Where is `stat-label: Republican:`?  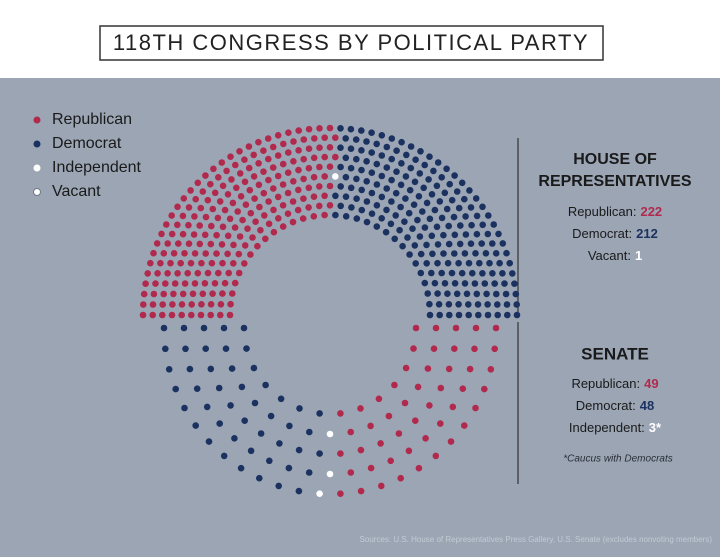 stat-label: Republican: is located at coordinates (605, 383).